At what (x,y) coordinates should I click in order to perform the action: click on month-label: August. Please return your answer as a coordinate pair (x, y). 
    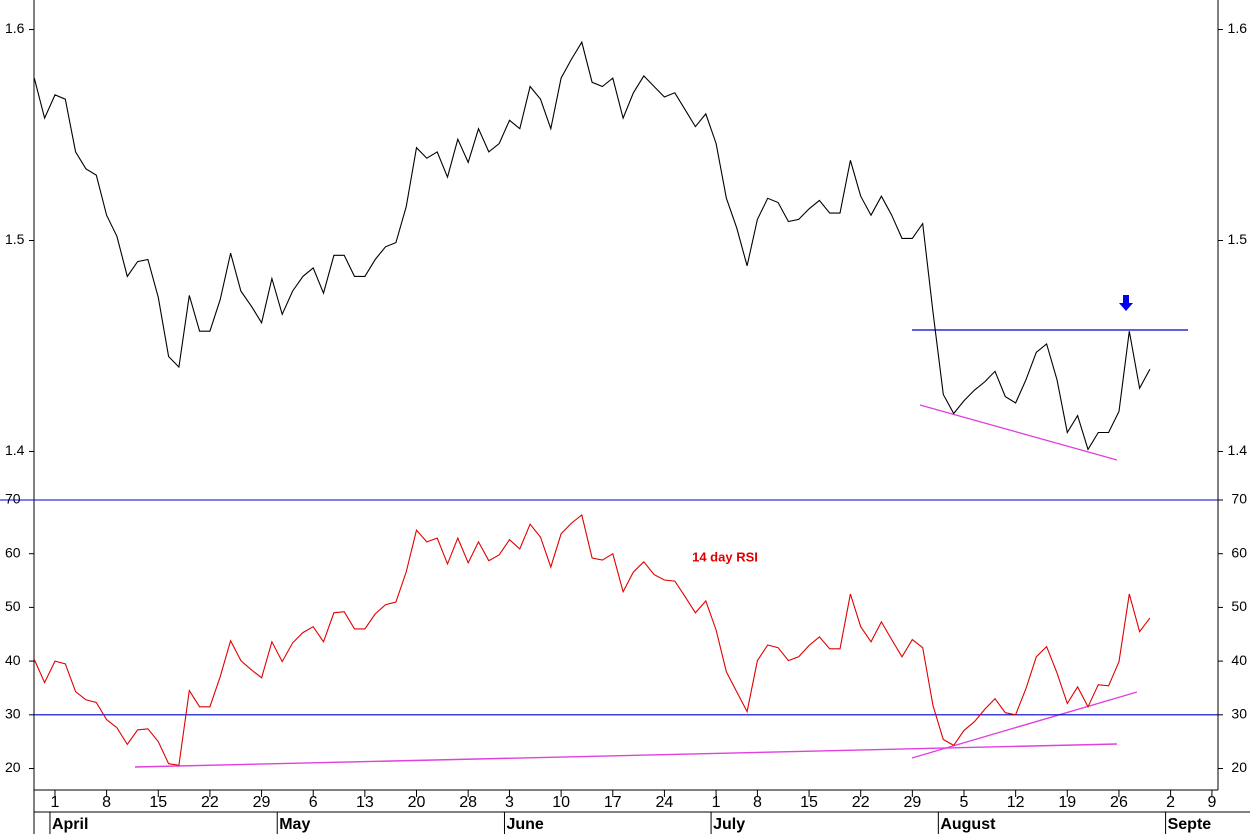
    Looking at the image, I should click on (968, 824).